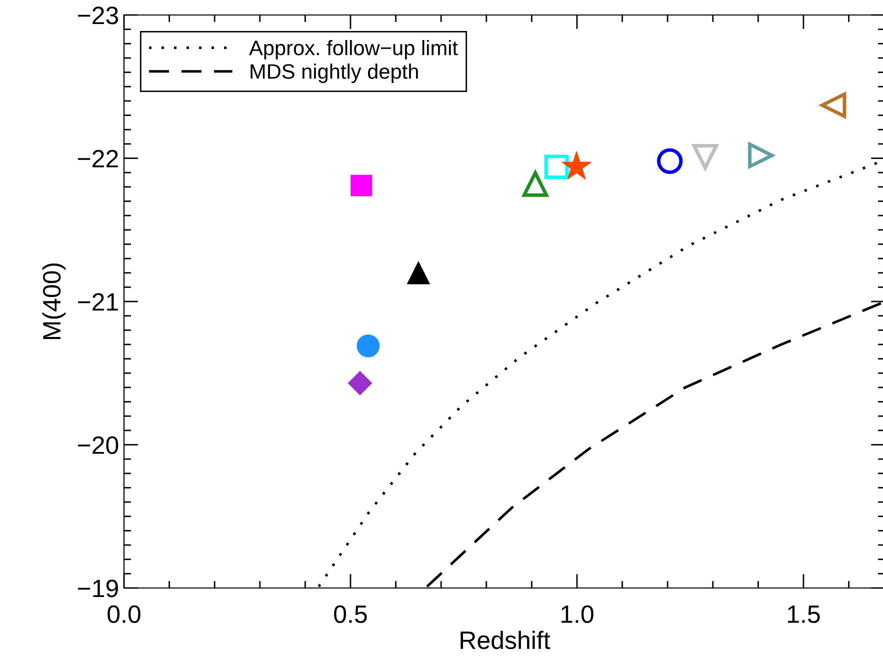 This screenshot has width=883, height=666. Describe the element at coordinates (353, 50) in the screenshot. I see `legend-label: Approx. follow−up limit` at that location.